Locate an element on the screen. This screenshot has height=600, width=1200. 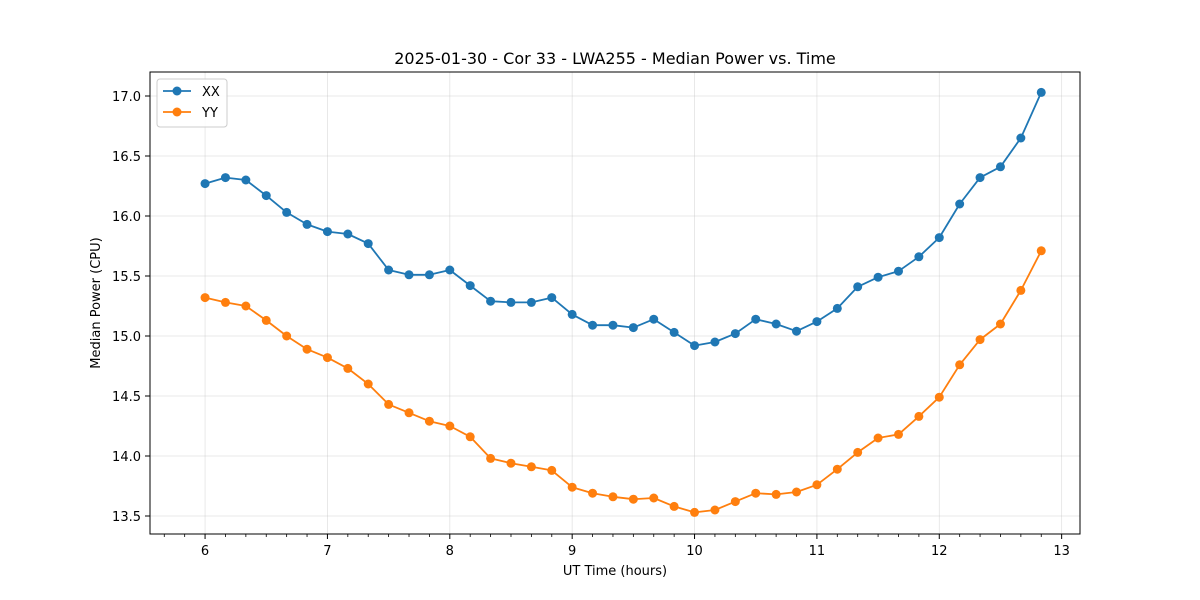
legend-marker-xx is located at coordinates (177, 91).